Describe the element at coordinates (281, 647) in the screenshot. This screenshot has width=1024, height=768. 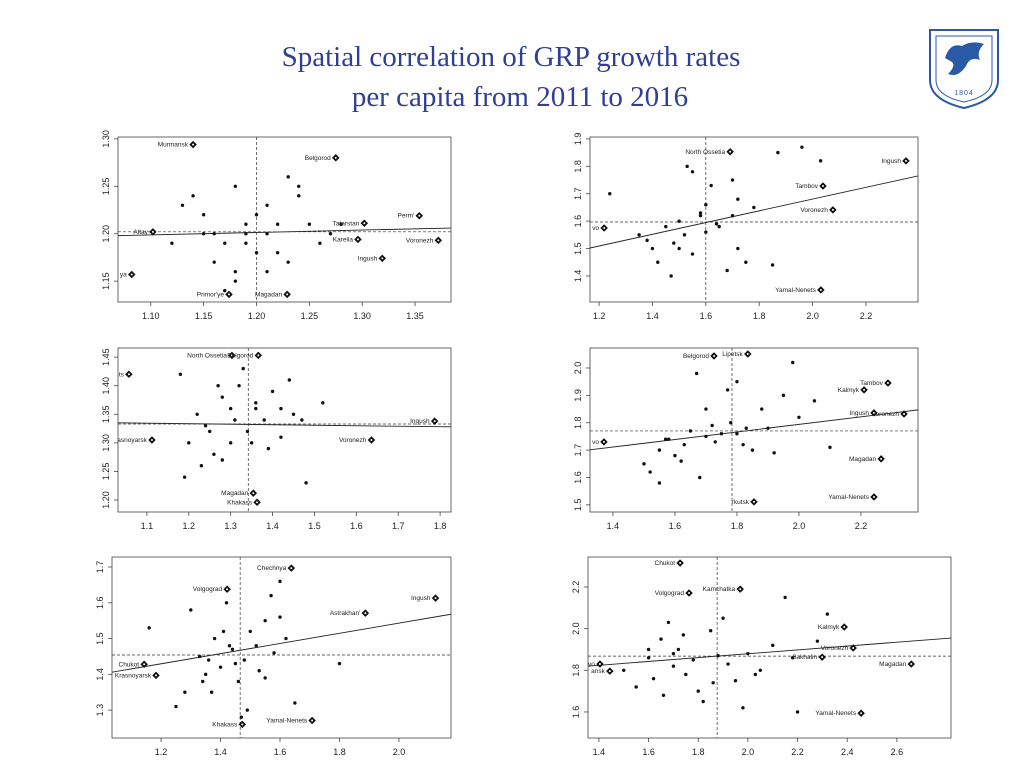
I see `plot-frame` at that location.